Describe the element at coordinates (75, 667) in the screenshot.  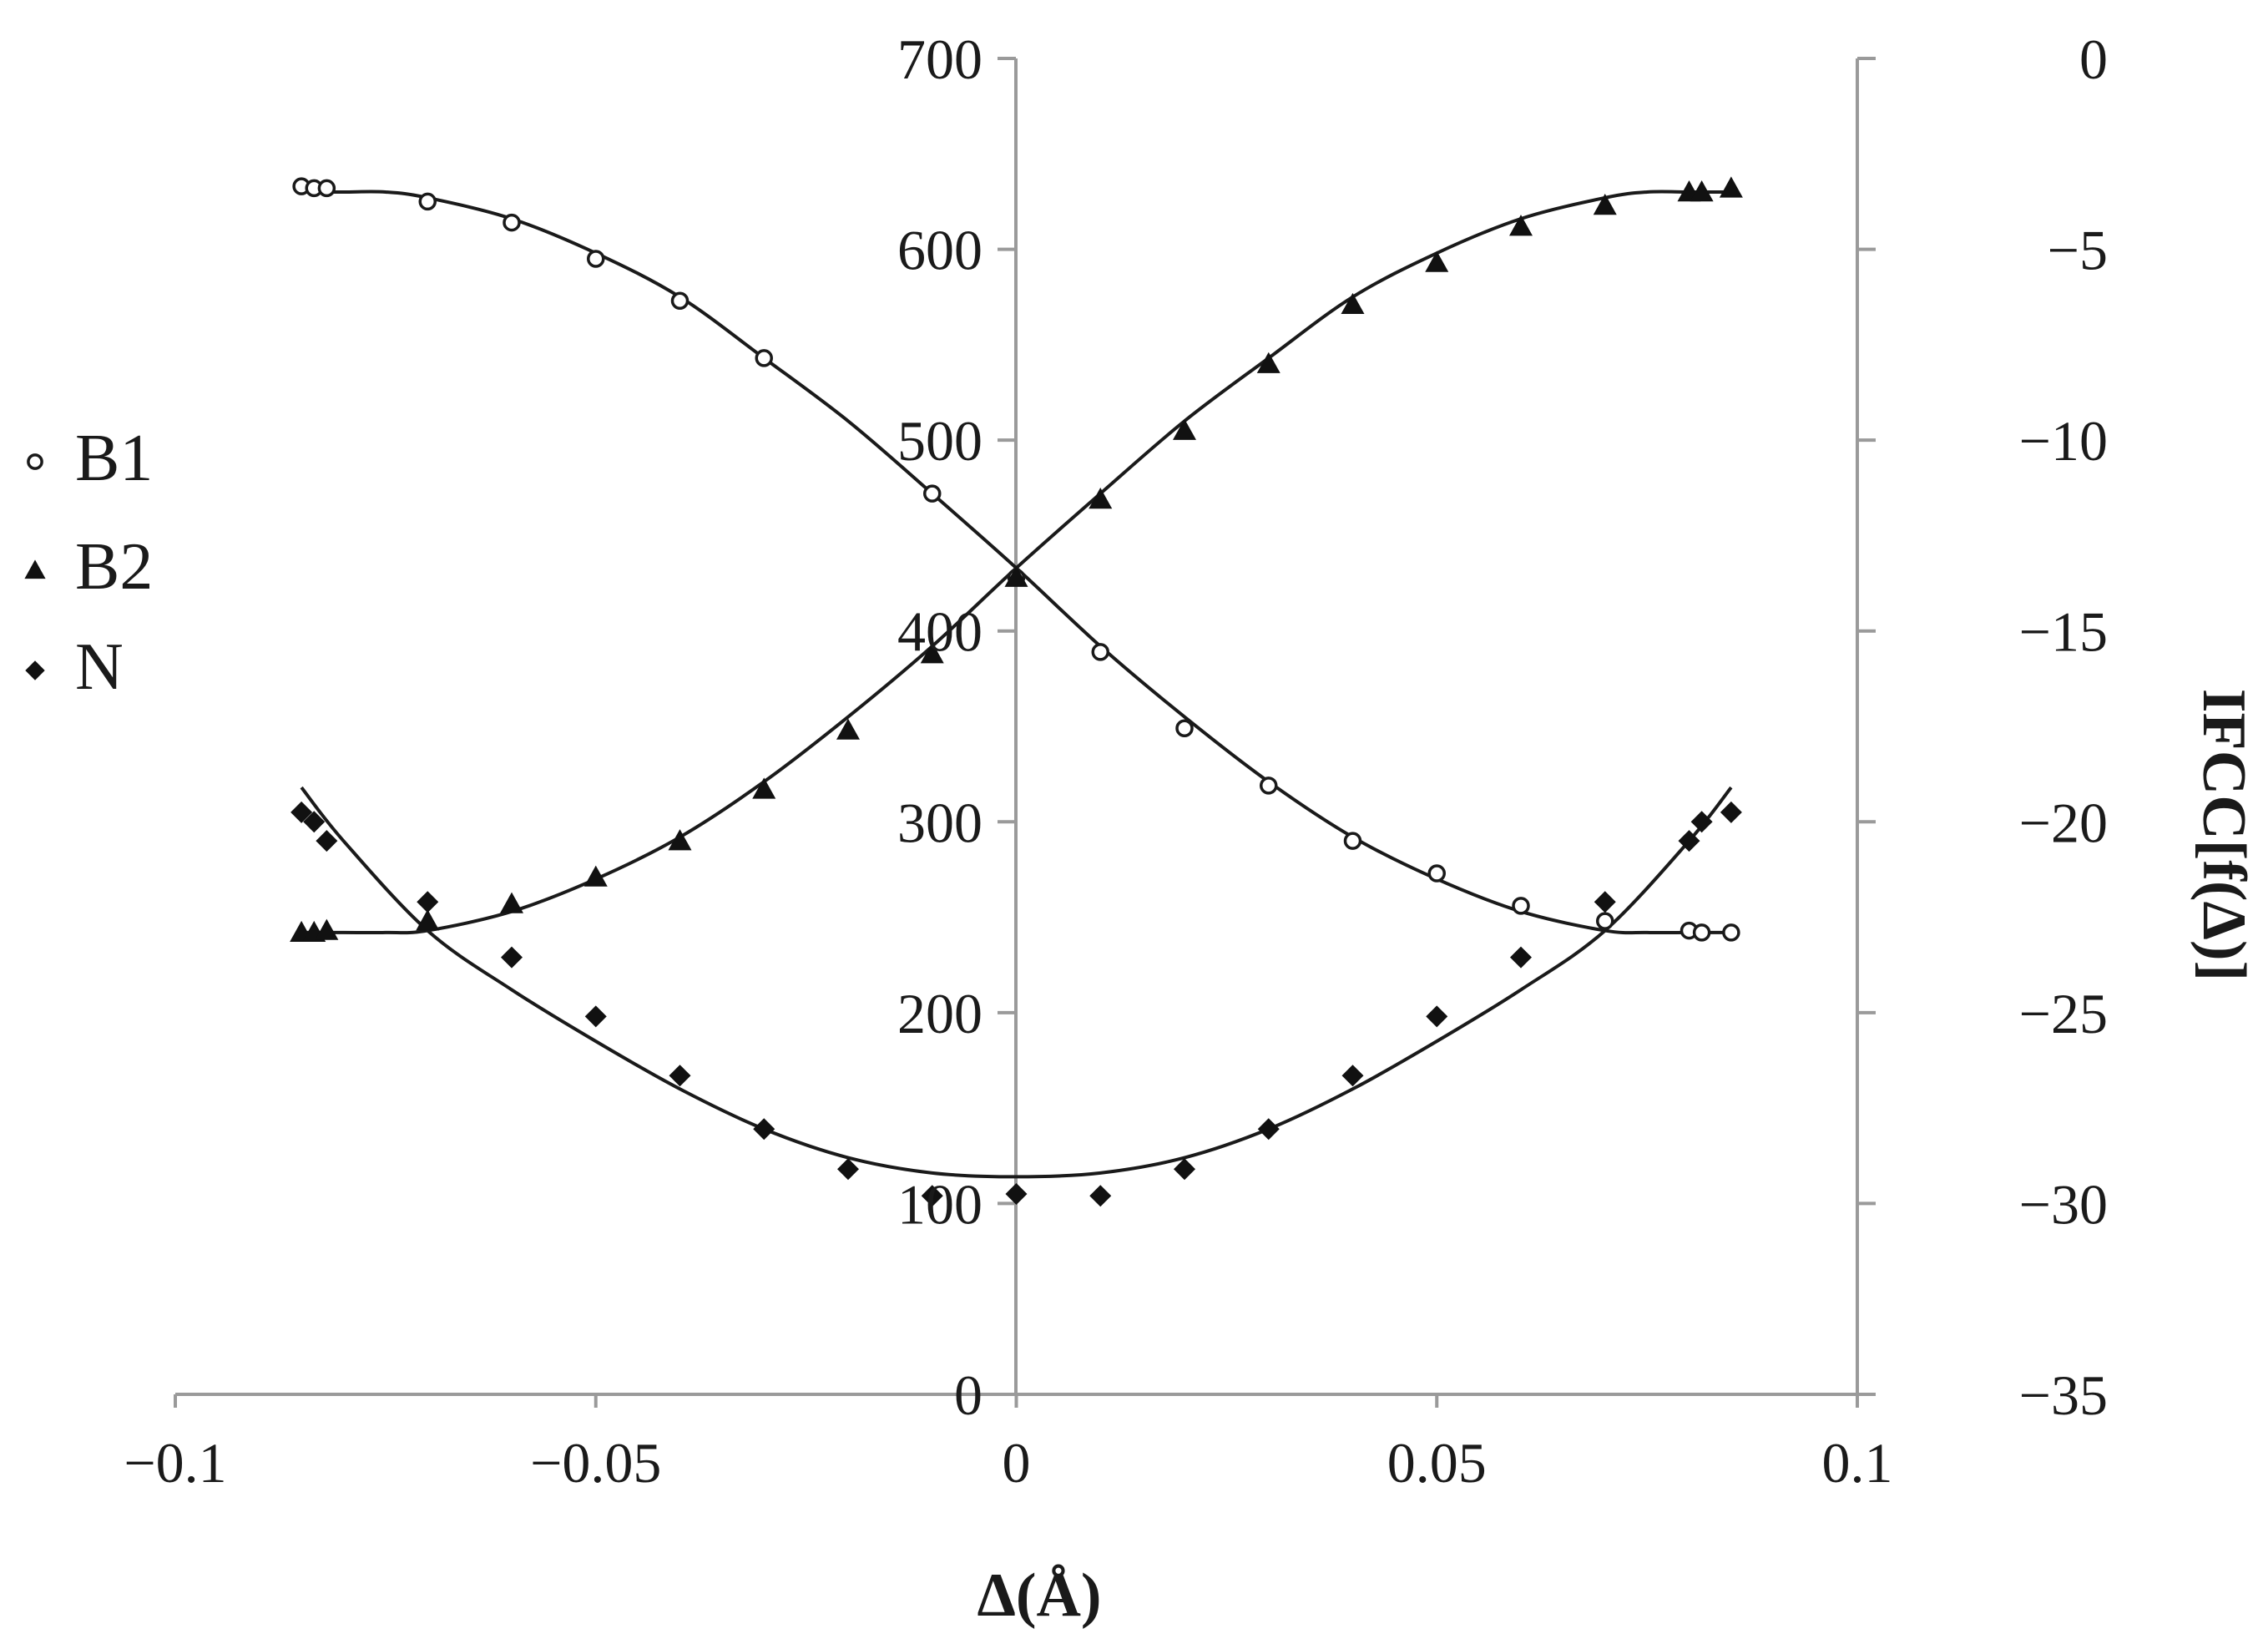
I see `legend-item-n: N` at that location.